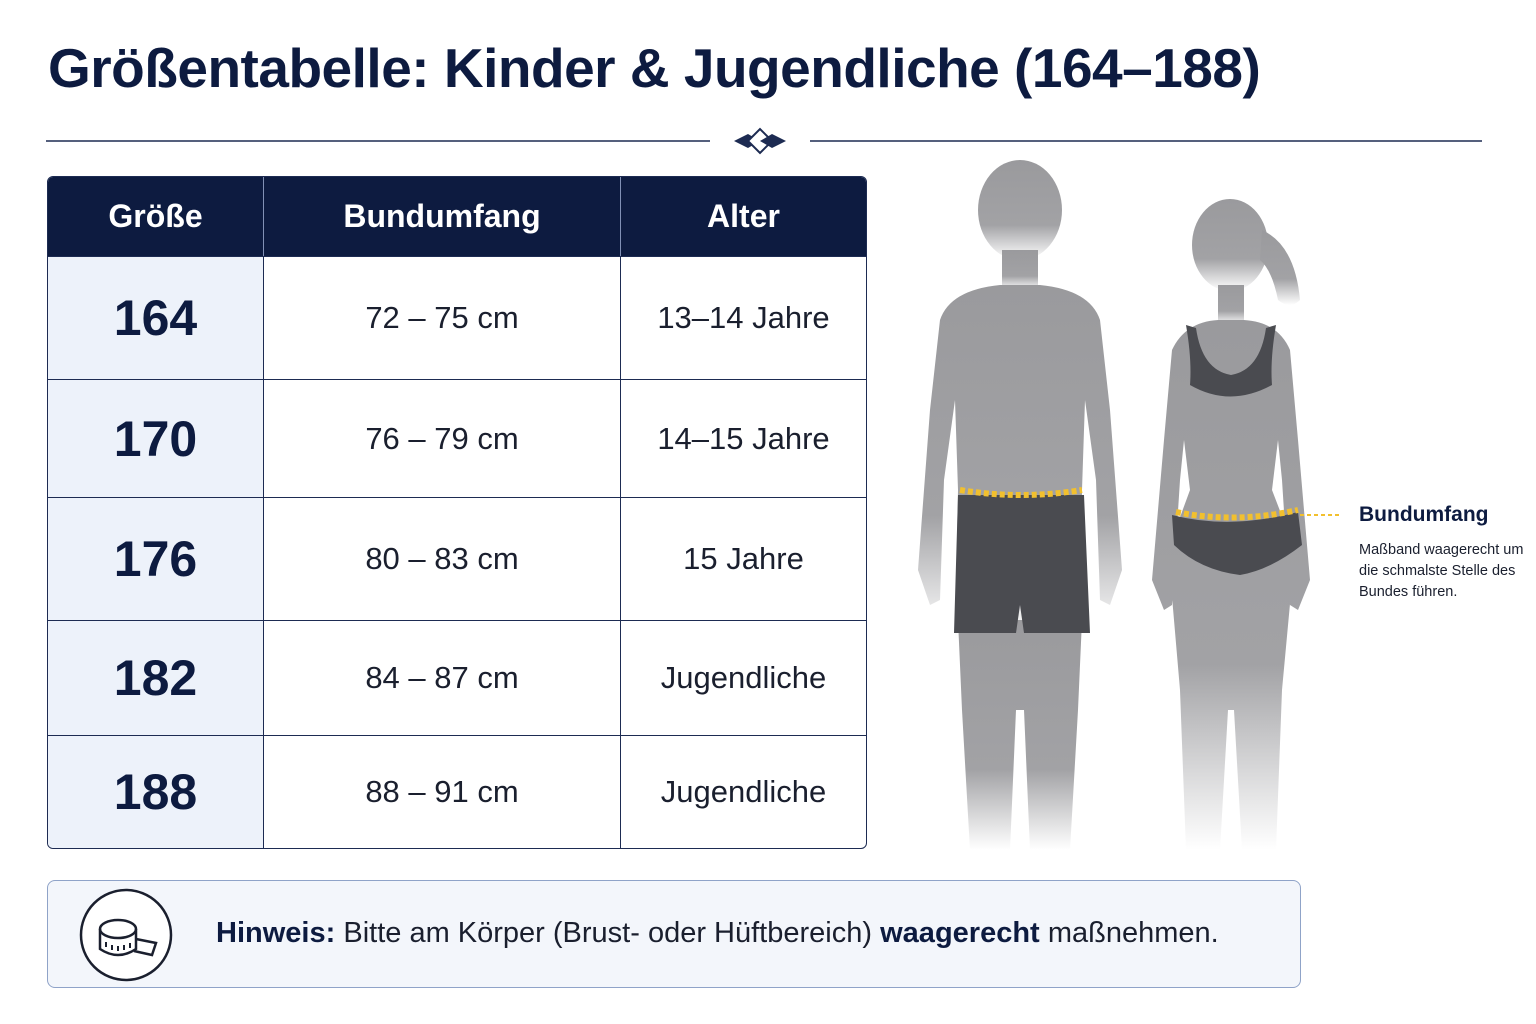 This screenshot has height=1024, width=1536. Describe the element at coordinates (441, 438) in the screenshot. I see `table-cell: 76 – 79 cm` at that location.